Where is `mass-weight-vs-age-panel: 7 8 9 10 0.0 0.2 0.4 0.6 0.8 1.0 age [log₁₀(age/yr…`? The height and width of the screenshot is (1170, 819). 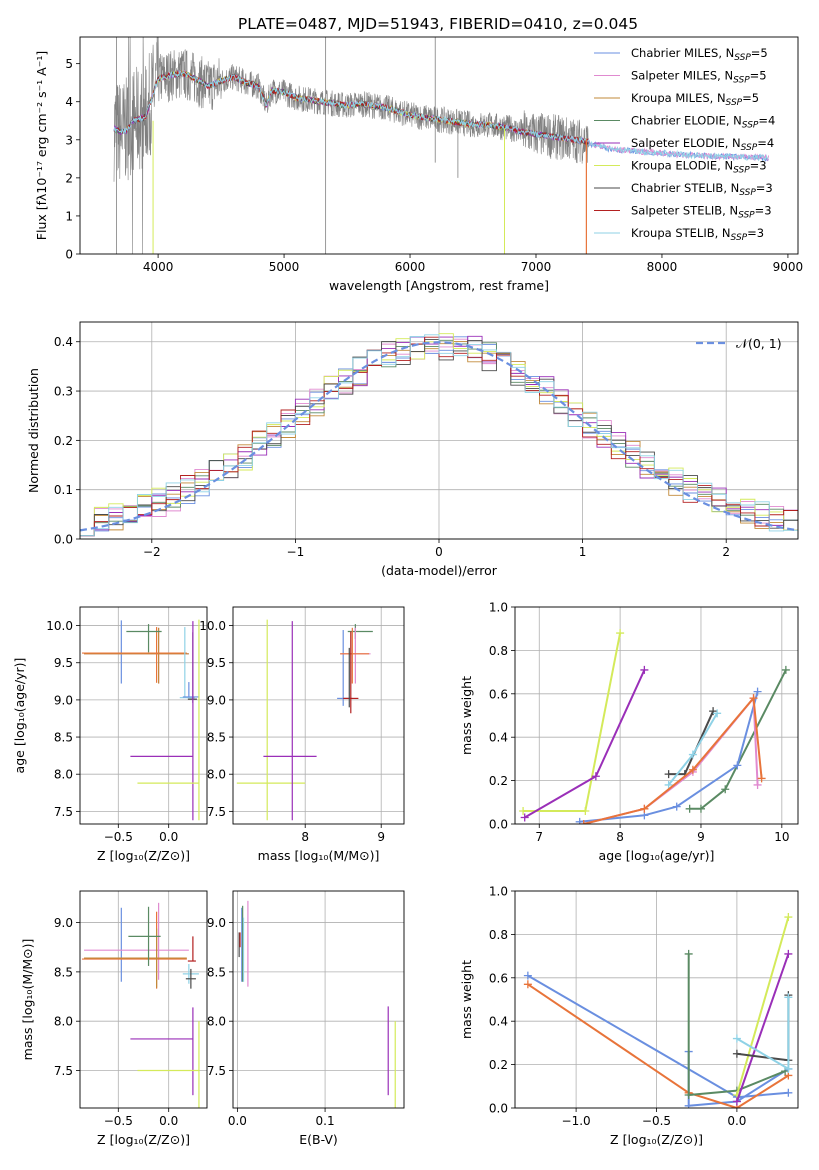 mass-weight-vs-age-panel: 7 8 9 10 0.0 0.2 0.4 0.6 0.8 1.0 age [log₁₀(age/yr… is located at coordinates (629, 732).